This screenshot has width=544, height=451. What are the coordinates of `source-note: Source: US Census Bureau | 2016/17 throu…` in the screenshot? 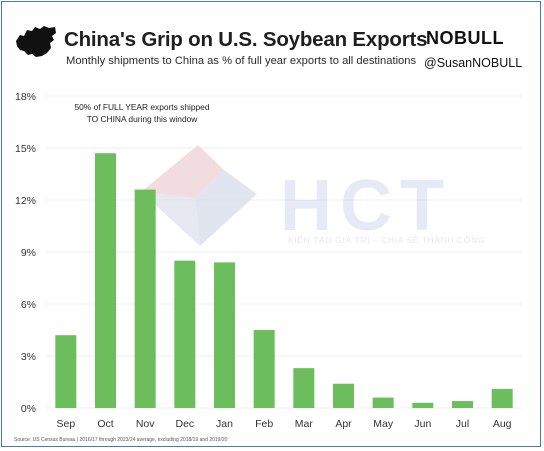 It's located at (121, 440).